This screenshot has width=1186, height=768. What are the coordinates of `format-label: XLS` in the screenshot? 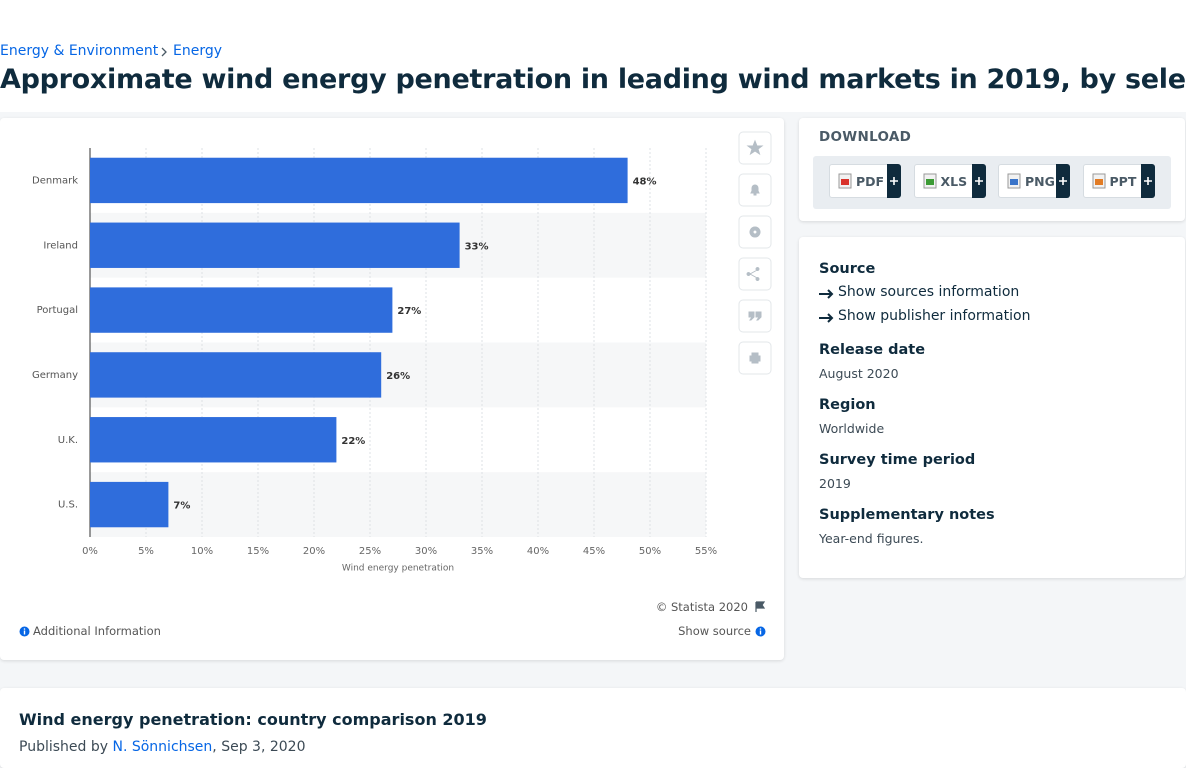 It's located at (954, 181).